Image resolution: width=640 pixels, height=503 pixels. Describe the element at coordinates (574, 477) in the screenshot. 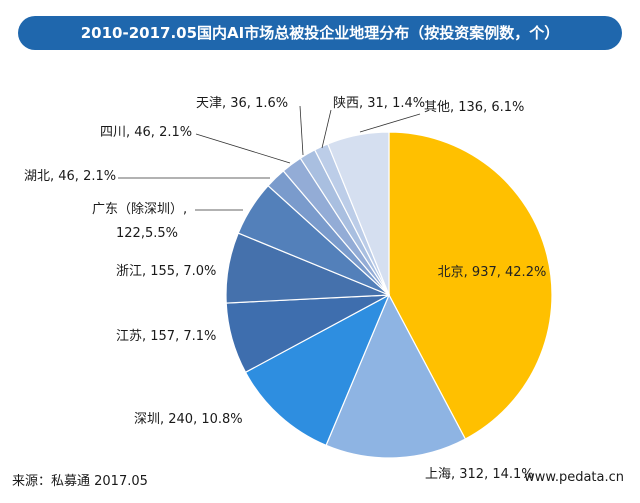

I see `website-url: www.pedata.cn` at that location.